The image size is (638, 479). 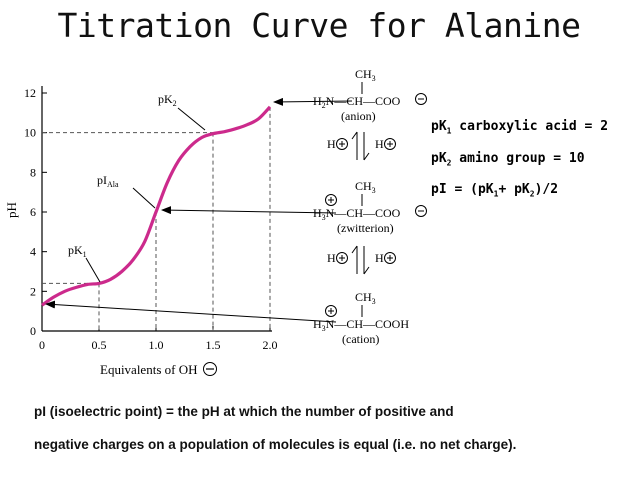 I want to click on svg-text: (anion), so click(x=358, y=116).